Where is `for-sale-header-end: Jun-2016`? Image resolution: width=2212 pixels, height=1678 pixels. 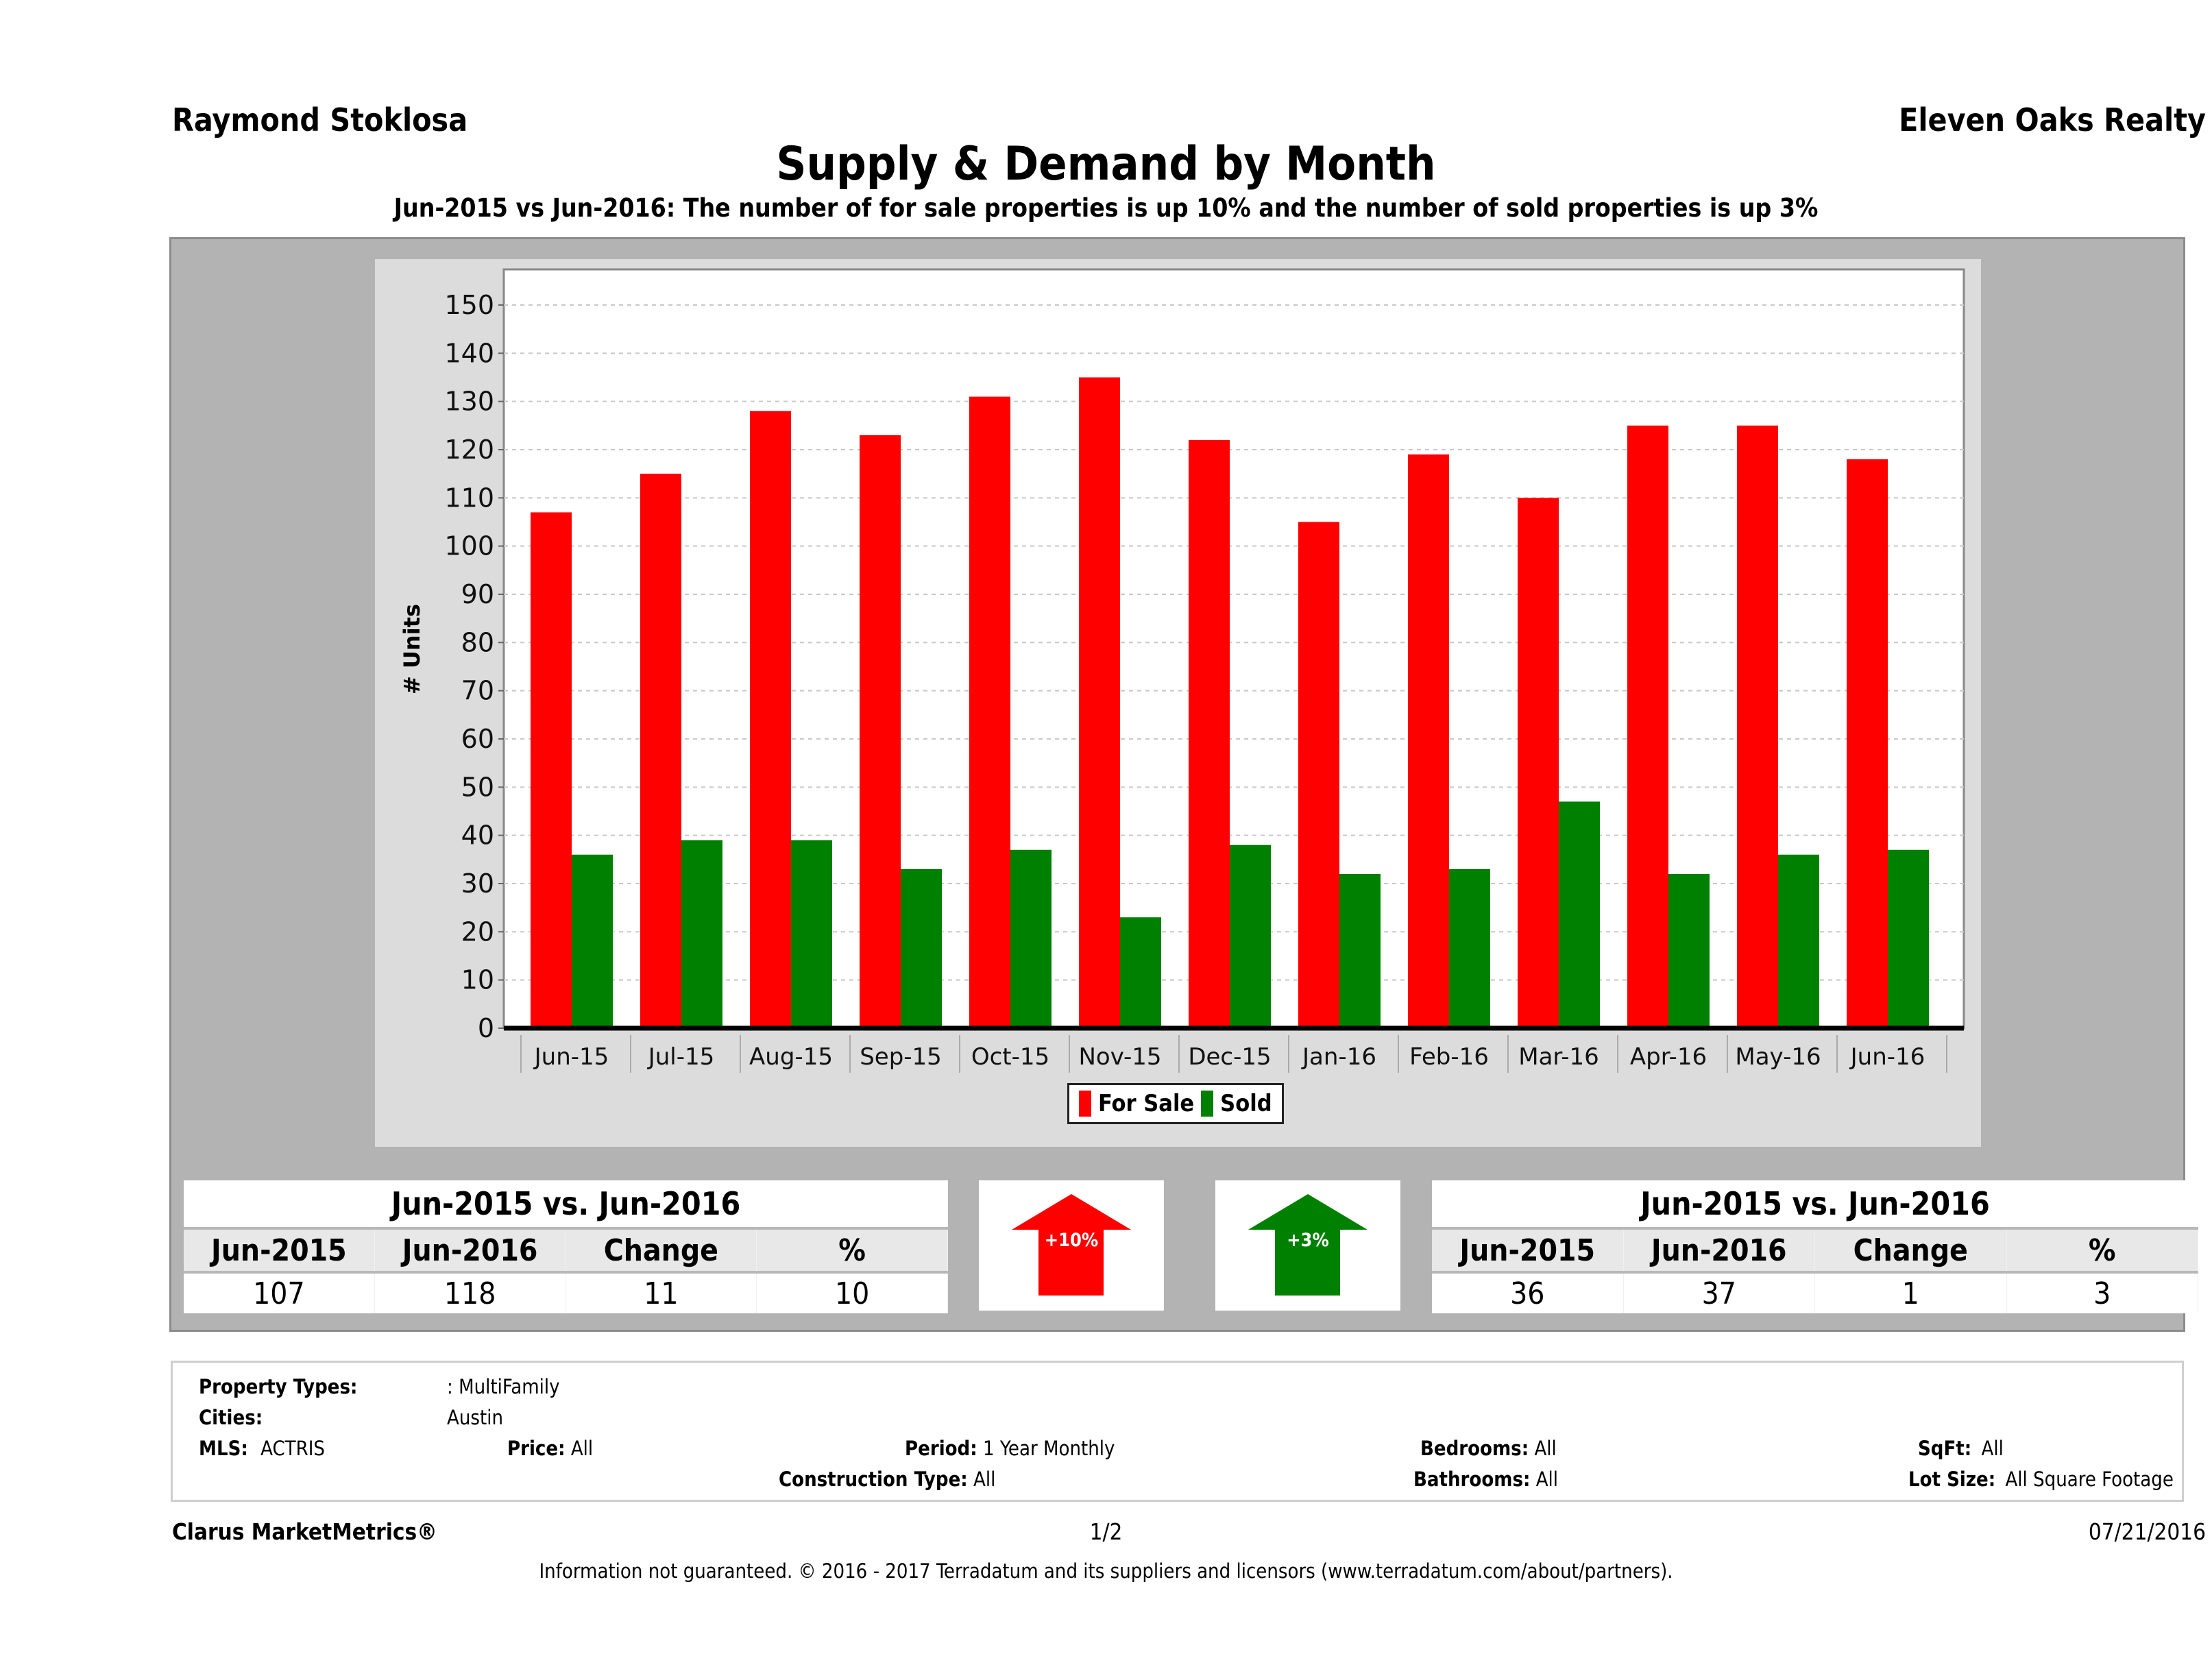 for-sale-header-end: Jun-2016 is located at coordinates (470, 1250).